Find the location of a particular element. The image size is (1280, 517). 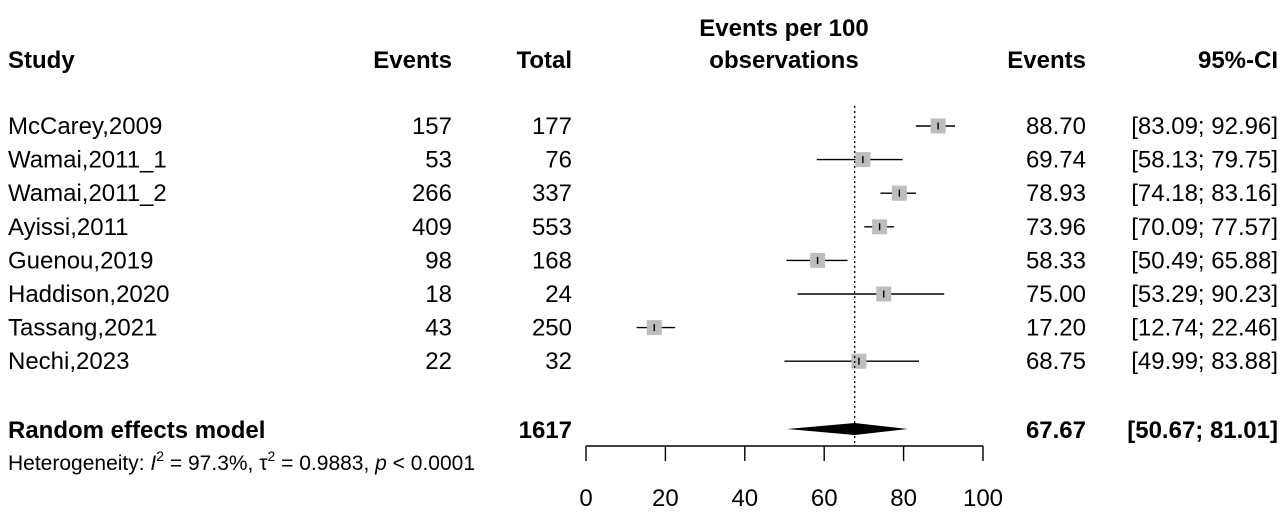

study-events: 53 is located at coordinates (438, 160).